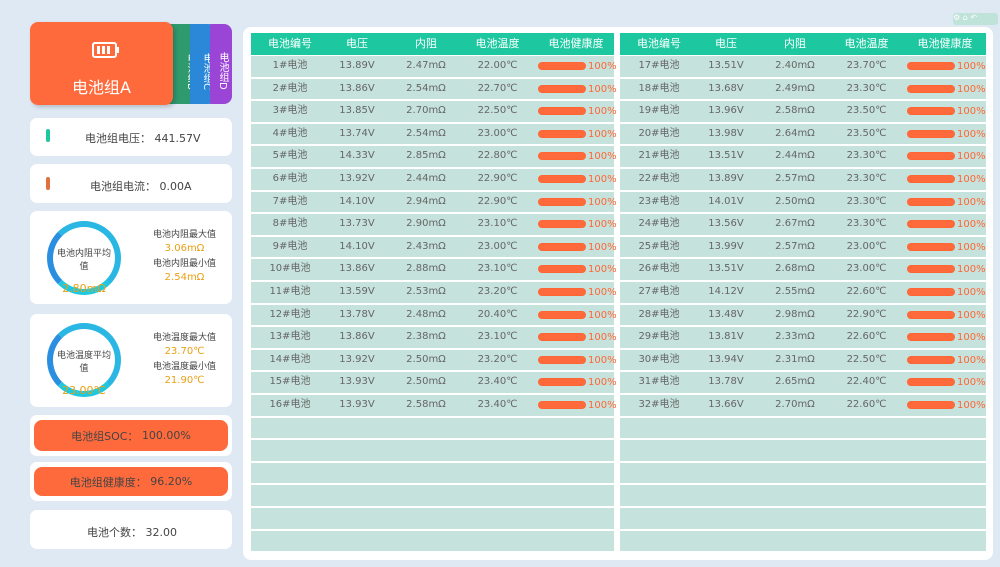  I want to click on toolbar-icons: ⚙ ⌂ ↶, so click(975, 19).